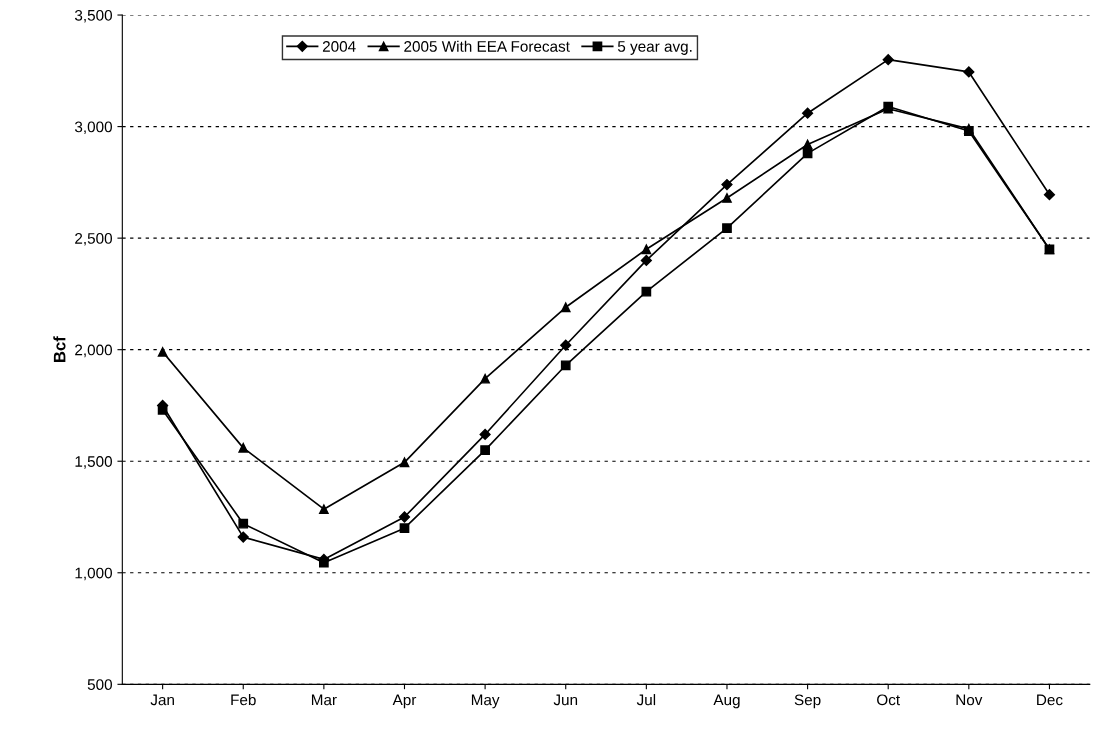 The image size is (1112, 752). Describe the element at coordinates (93, 16) in the screenshot. I see `y-tick-label: 3,500` at that location.